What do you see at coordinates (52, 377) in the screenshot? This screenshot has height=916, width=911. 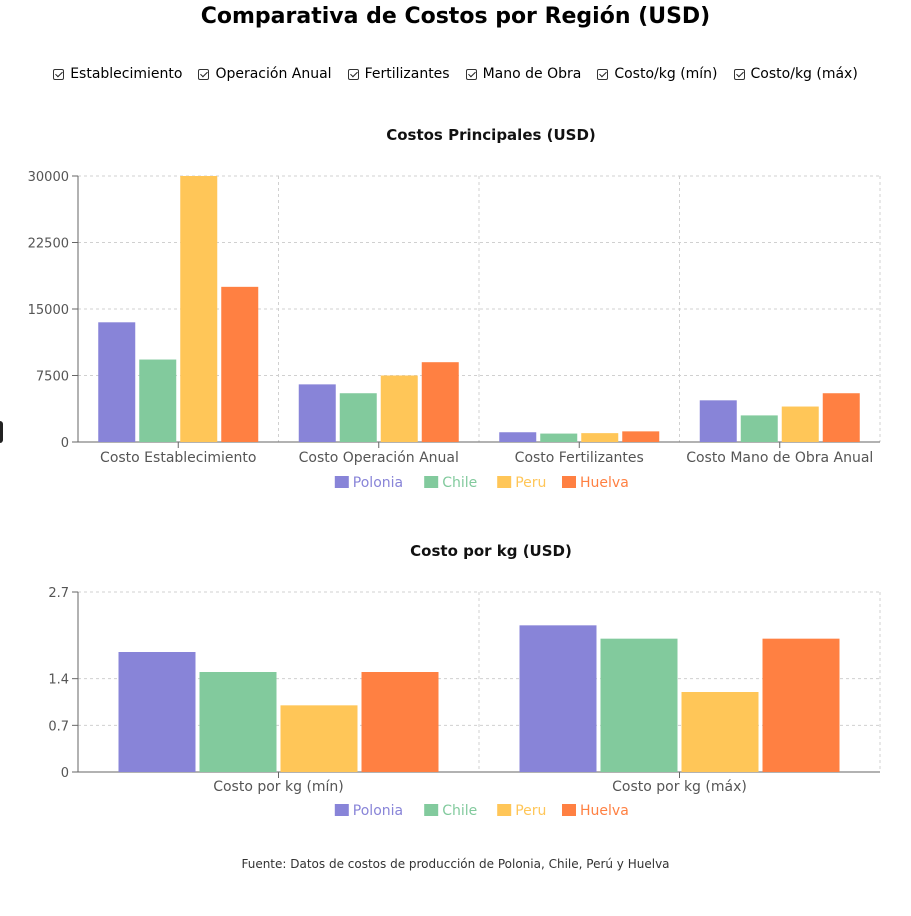 I see `y-tick-label: 7500` at bounding box center [52, 377].